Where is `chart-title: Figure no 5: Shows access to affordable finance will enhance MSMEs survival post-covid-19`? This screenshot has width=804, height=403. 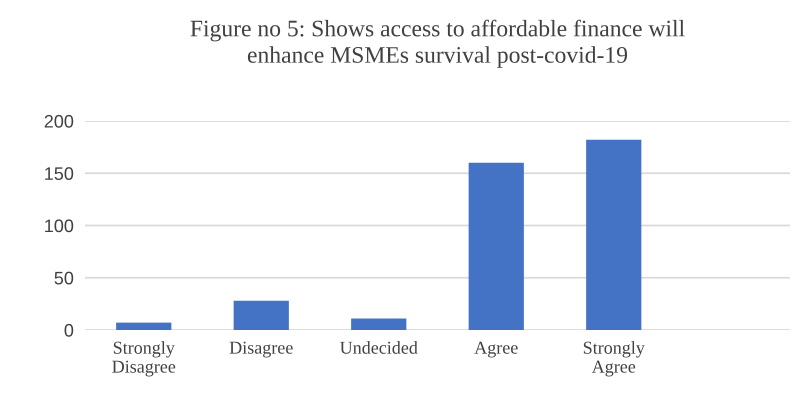
chart-title: Figure no 5: Shows access to affordable finance will enhance MSMEs survival post-covid-19 is located at coordinates (437, 44).